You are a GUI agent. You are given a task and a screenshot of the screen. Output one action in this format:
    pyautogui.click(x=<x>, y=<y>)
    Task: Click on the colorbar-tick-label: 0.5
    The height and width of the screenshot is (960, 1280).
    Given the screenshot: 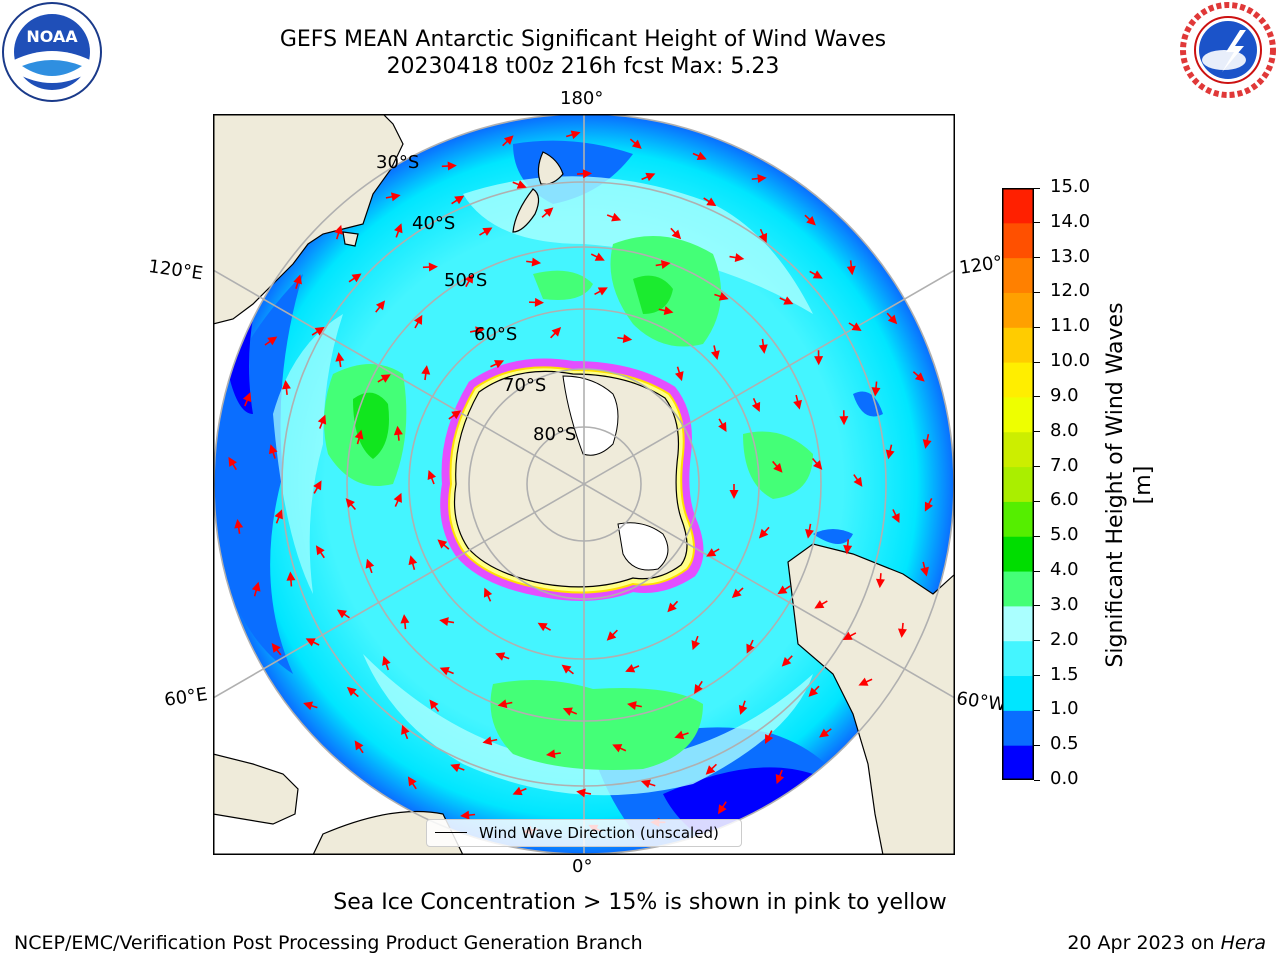 What is the action you would take?
    pyautogui.click(x=1064, y=744)
    